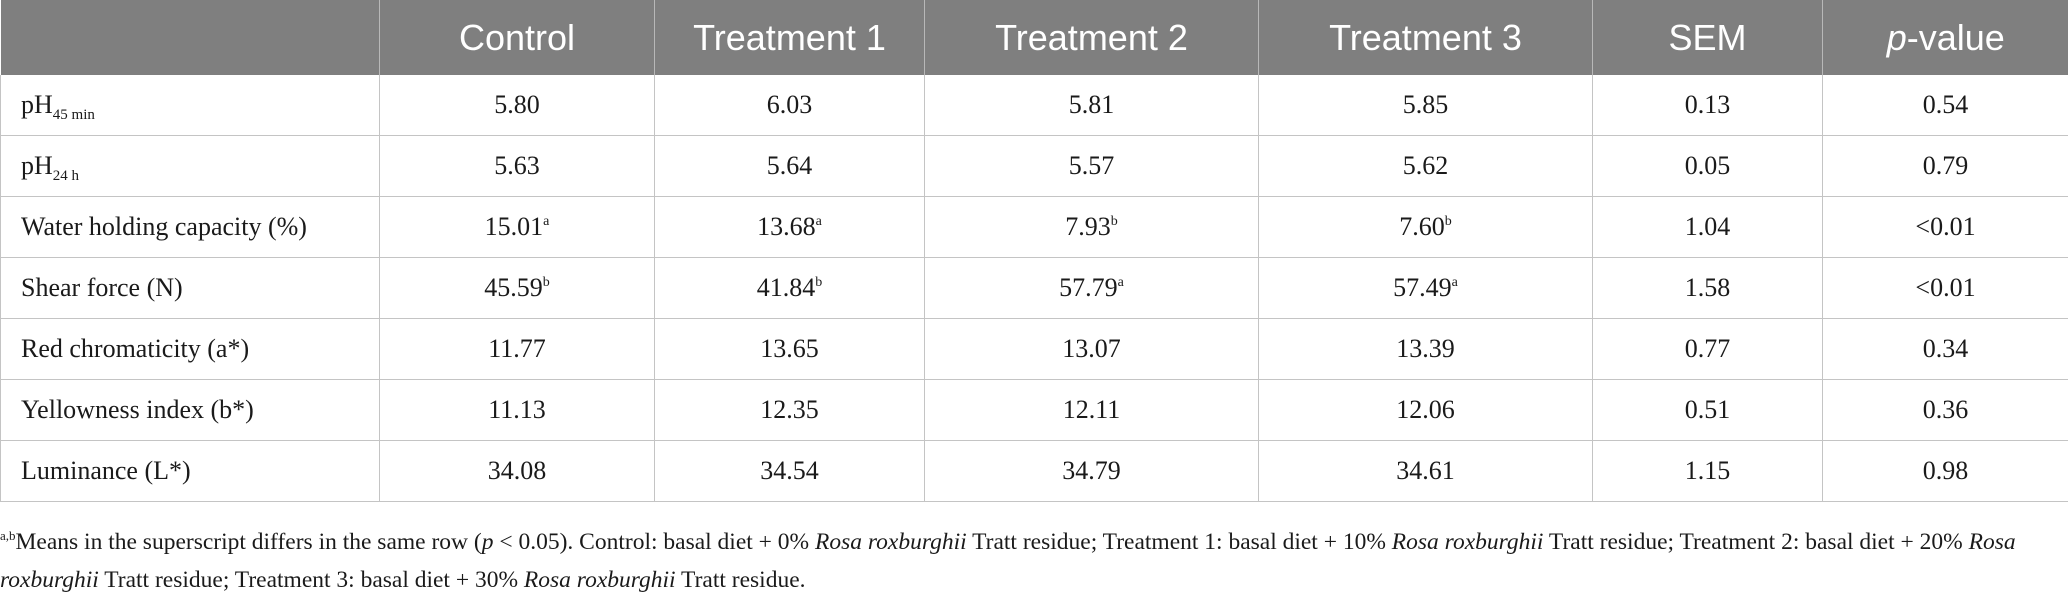  Describe the element at coordinates (786, 287) in the screenshot. I see `cell-value: 41.84` at that location.